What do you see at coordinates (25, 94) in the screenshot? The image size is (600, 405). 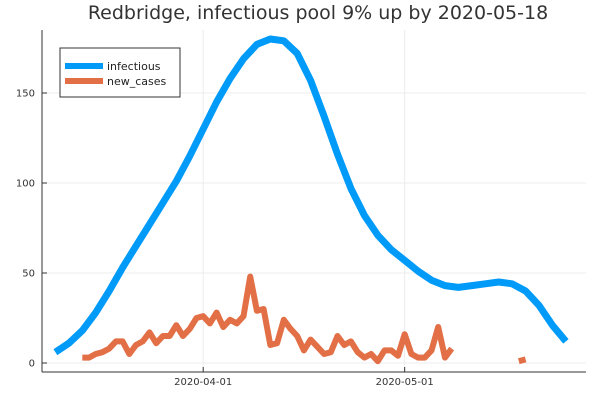 I see `y-tick-label: 150` at bounding box center [25, 94].